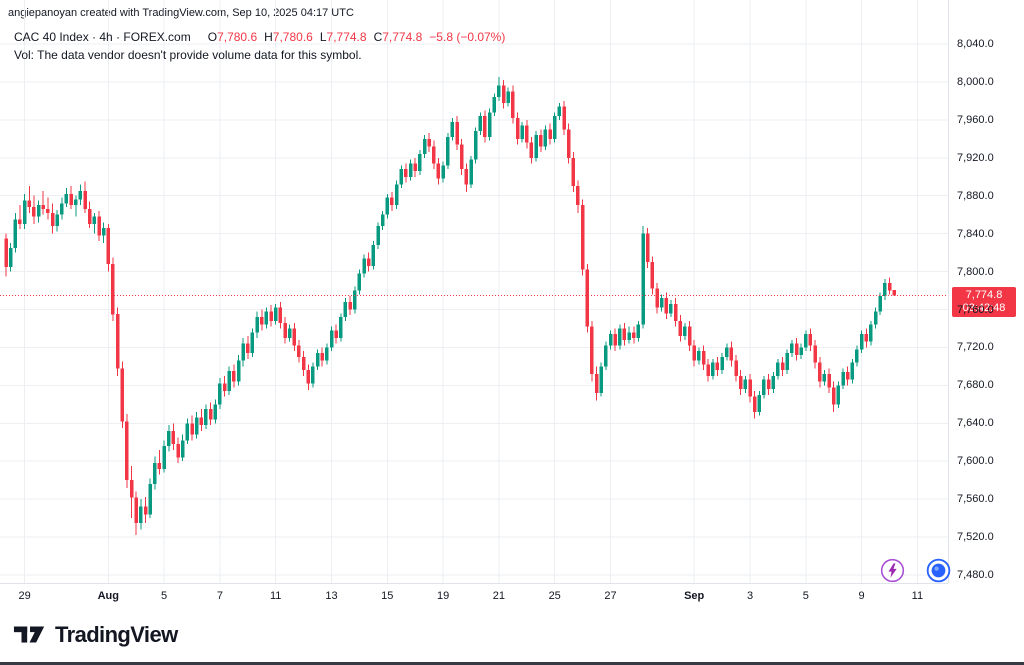 Image resolution: width=1024 pixels, height=665 pixels. I want to click on last-price-badge: 7,774.8 03:42:48, so click(984, 302).